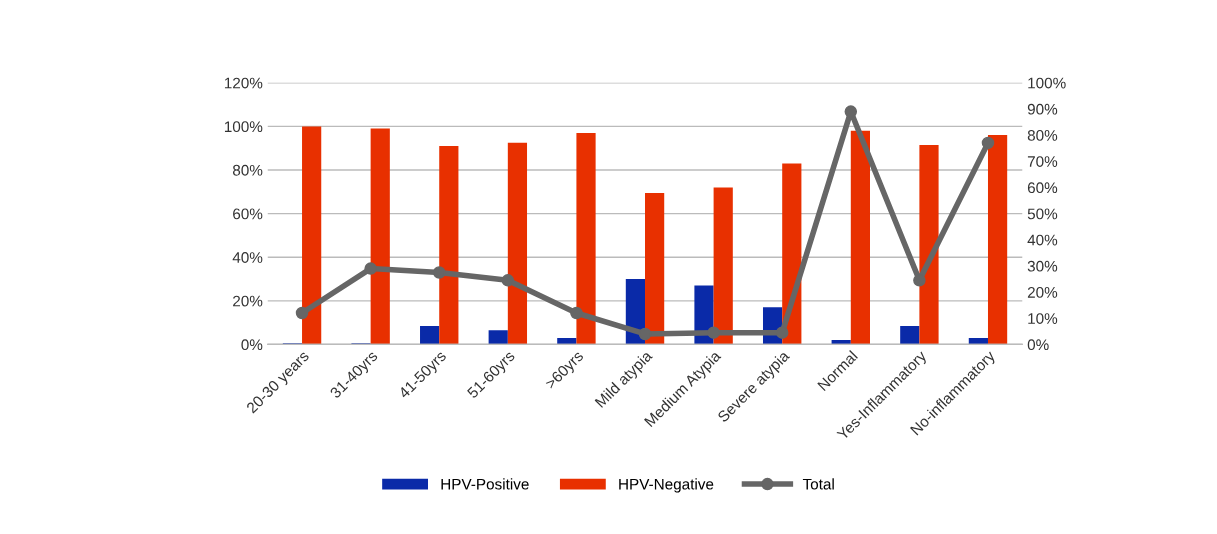 The height and width of the screenshot is (534, 1217). What do you see at coordinates (252, 345) in the screenshot?
I see `y-tick-label: 0%` at bounding box center [252, 345].